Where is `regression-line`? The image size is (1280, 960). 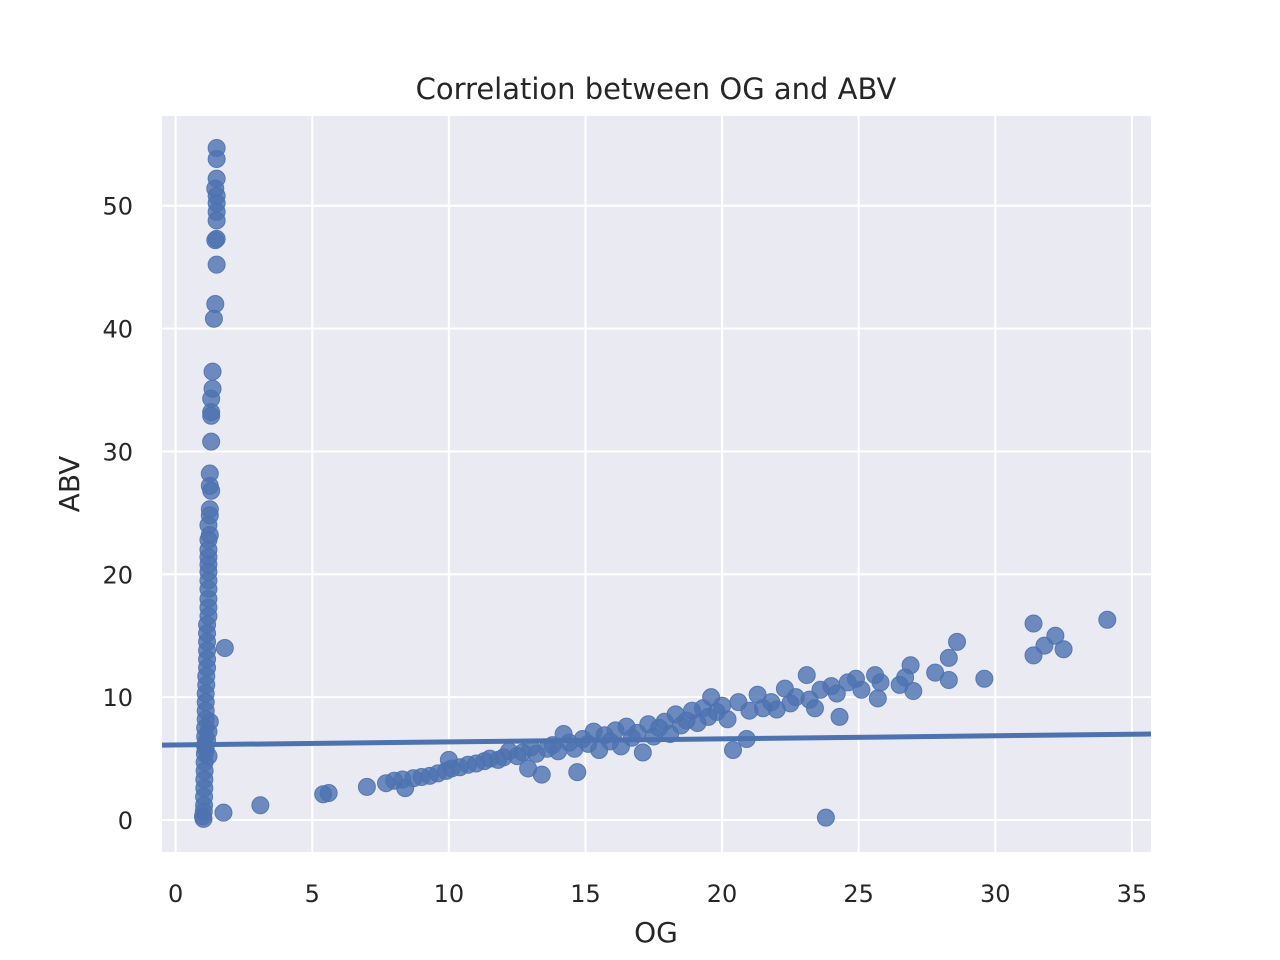 regression-line is located at coordinates (656, 739).